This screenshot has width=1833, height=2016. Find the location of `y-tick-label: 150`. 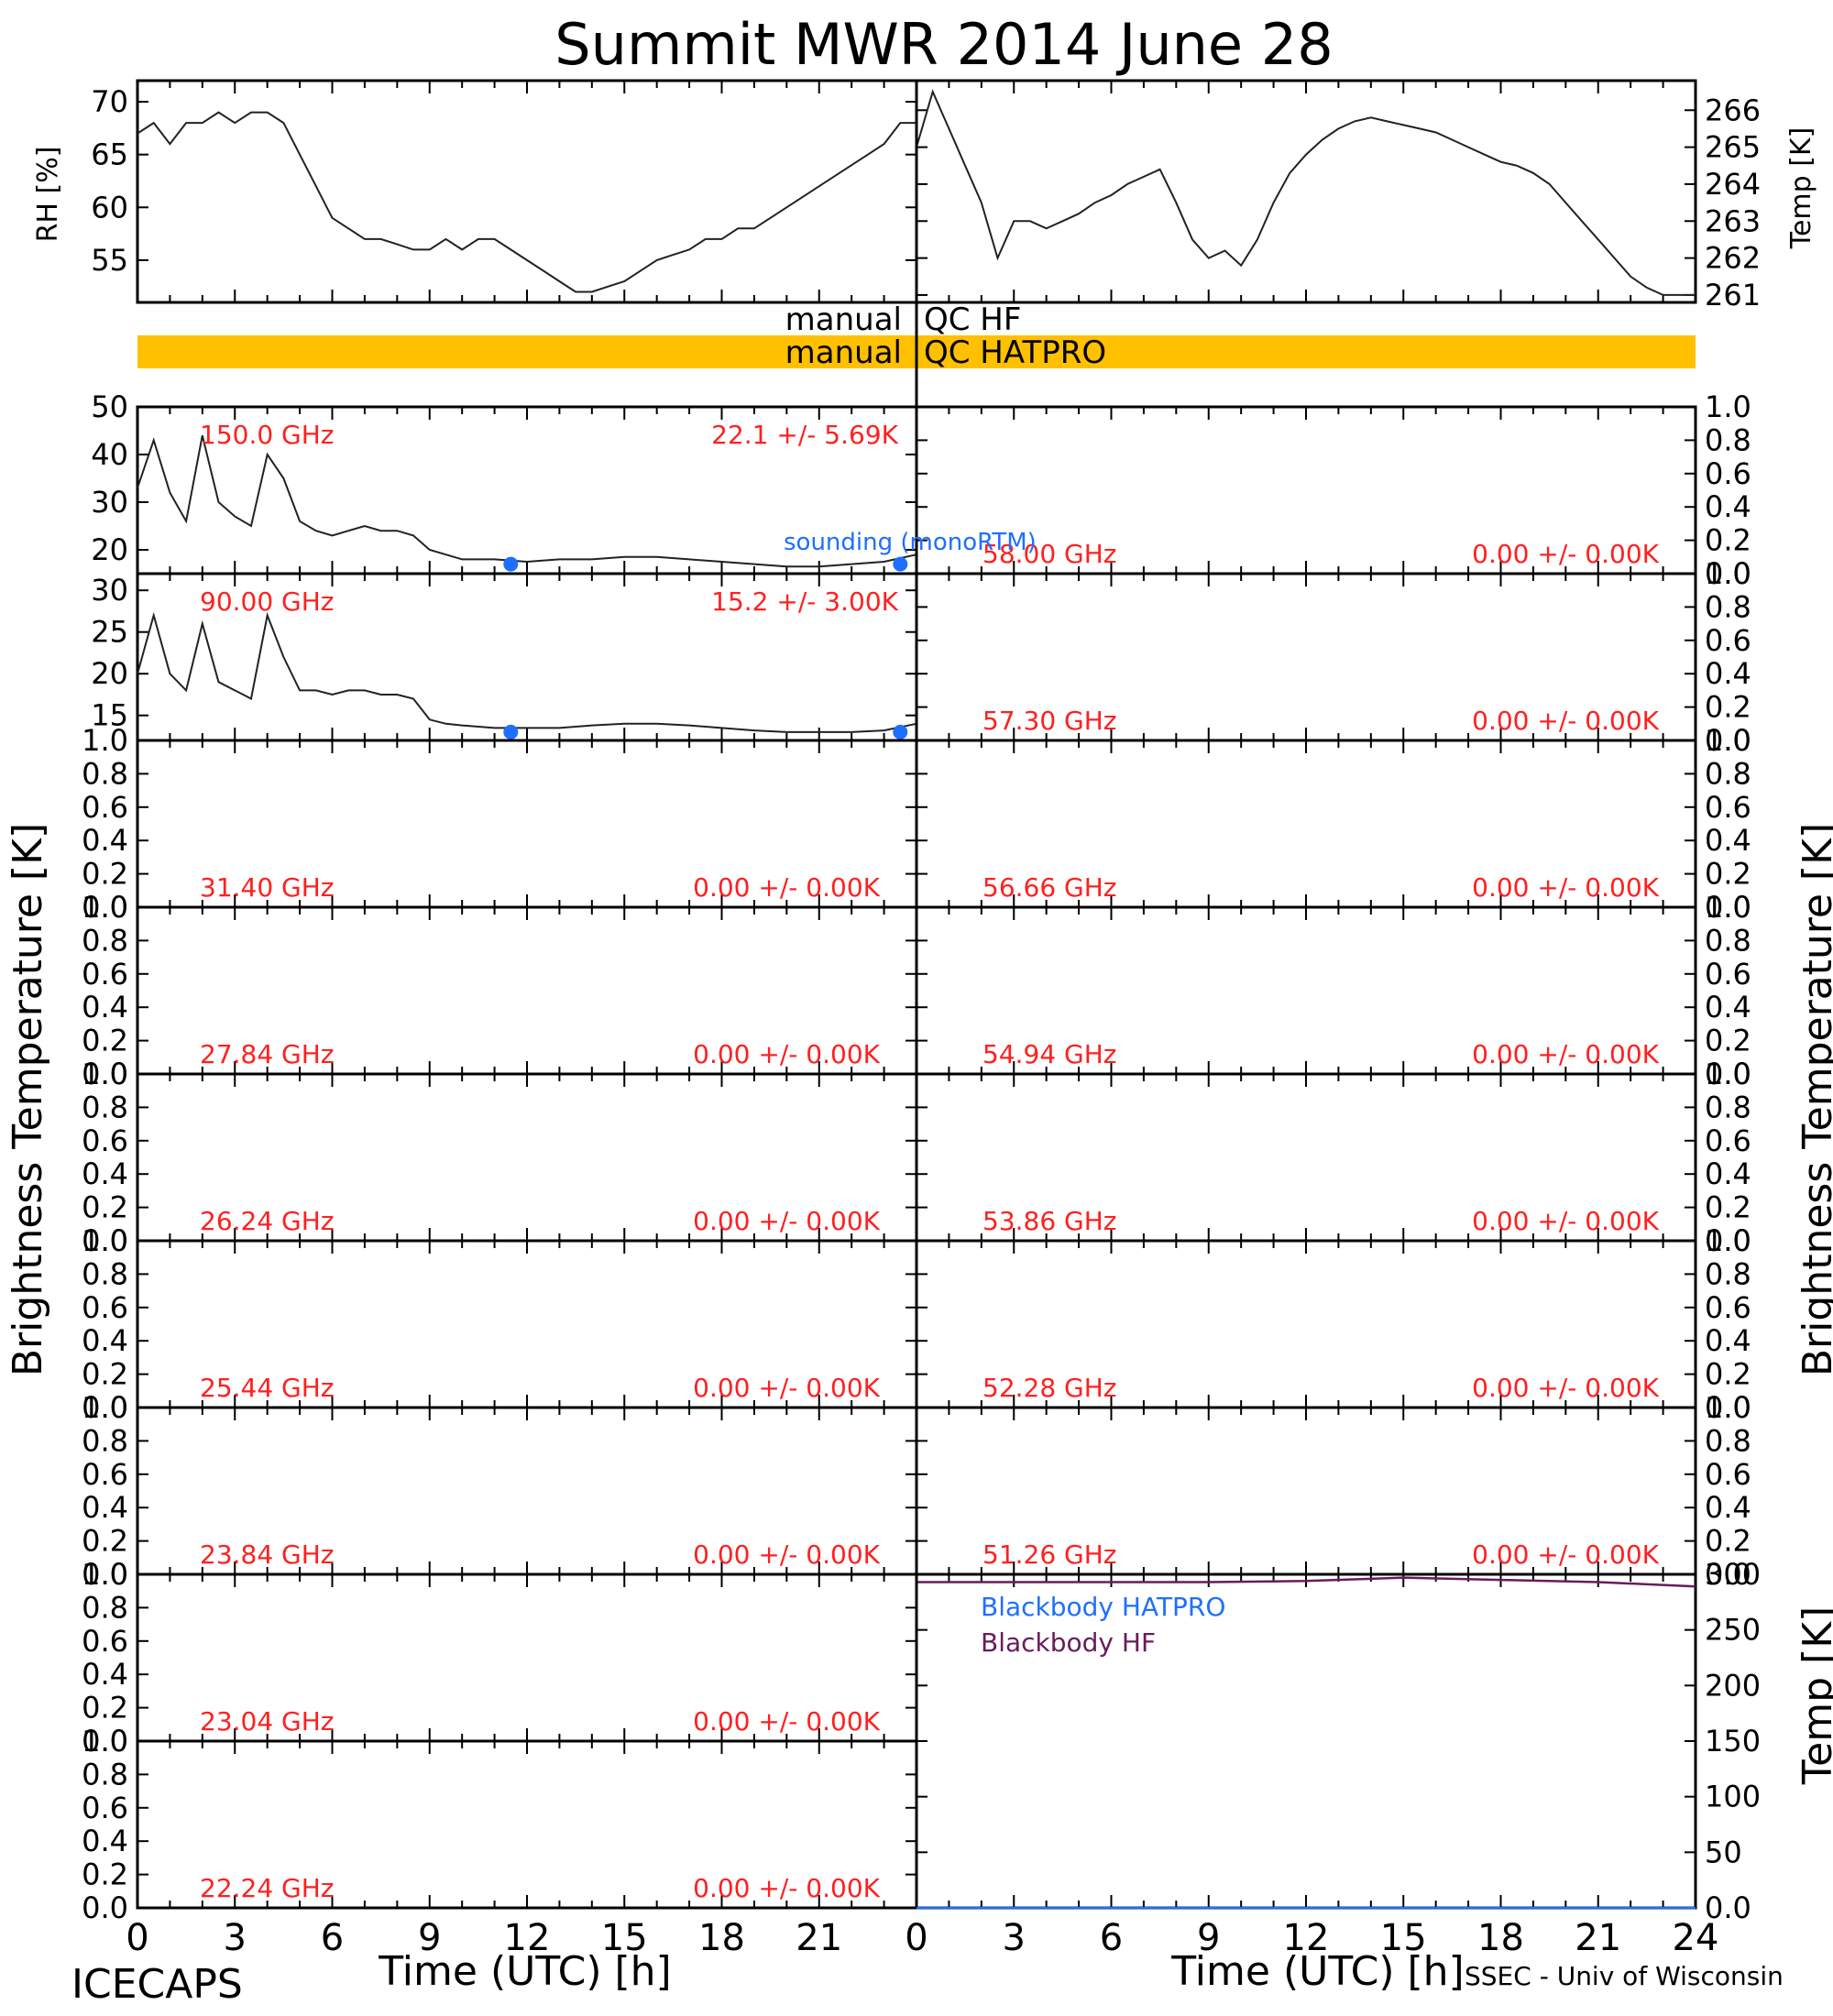

y-tick-label: 150 is located at coordinates (1733, 1741).